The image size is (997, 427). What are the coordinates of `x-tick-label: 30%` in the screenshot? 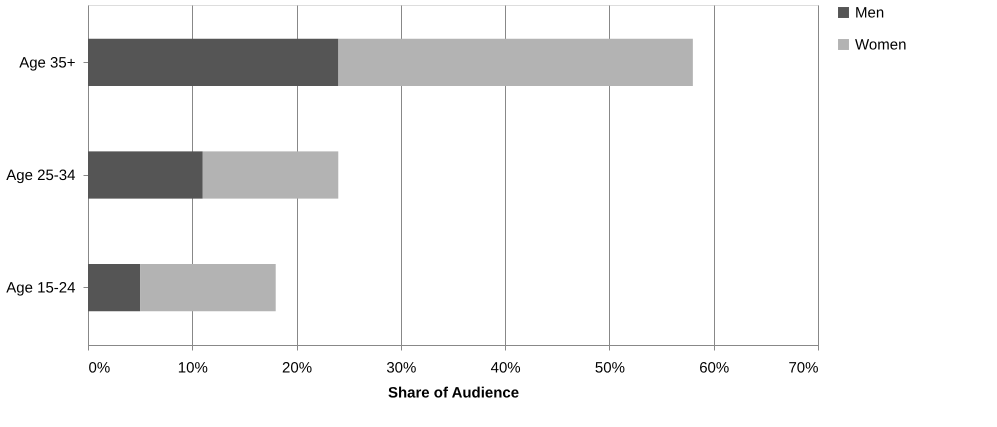 It's located at (401, 368).